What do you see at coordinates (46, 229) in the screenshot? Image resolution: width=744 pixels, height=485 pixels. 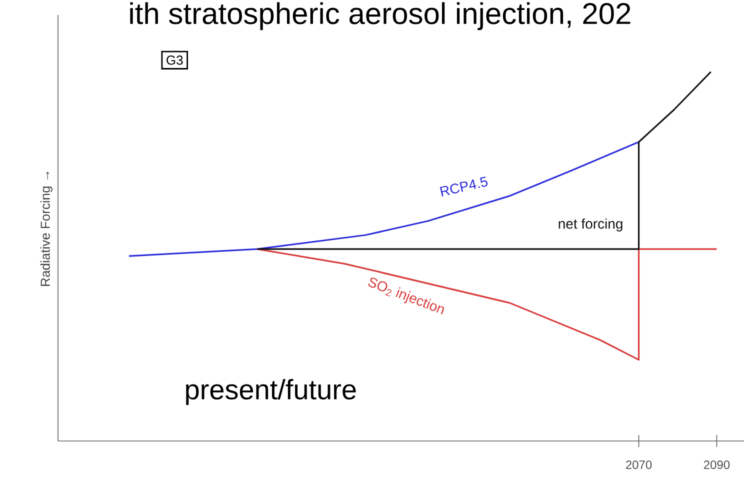 I see `y-axis-title: Radiative Forcing →` at bounding box center [46, 229].